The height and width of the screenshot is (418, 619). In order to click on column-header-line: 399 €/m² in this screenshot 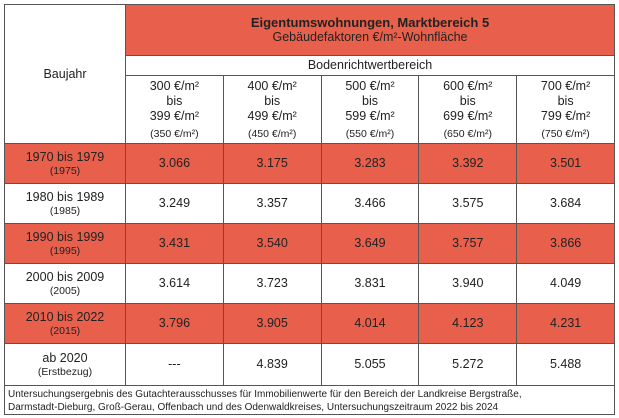, I will do `click(174, 115)`.